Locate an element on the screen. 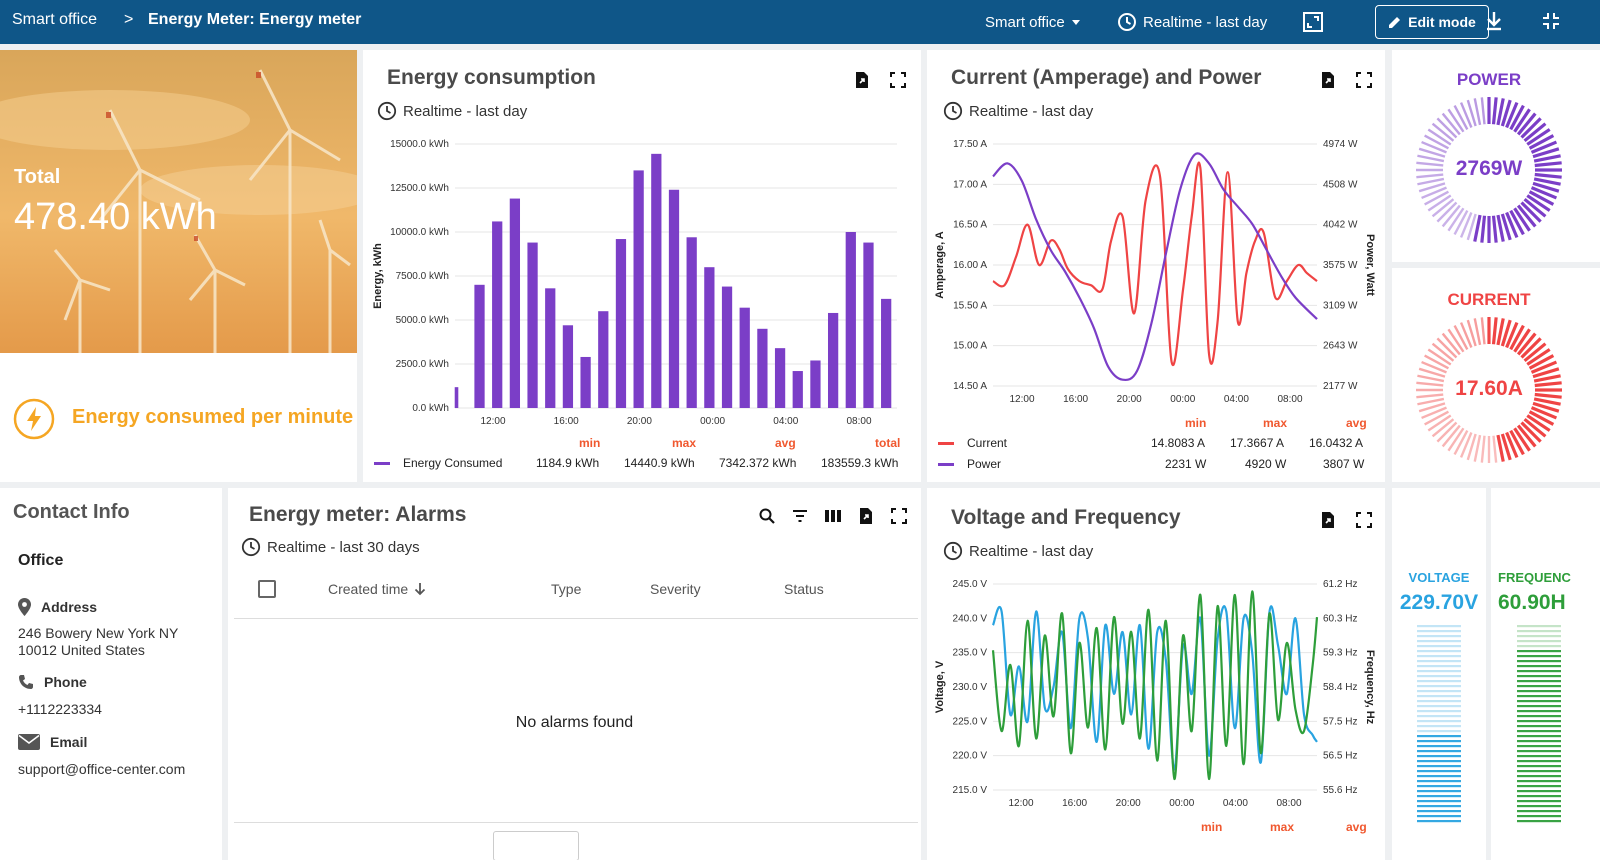 This screenshot has height=860, width=1600. filter-icon is located at coordinates (800, 516).